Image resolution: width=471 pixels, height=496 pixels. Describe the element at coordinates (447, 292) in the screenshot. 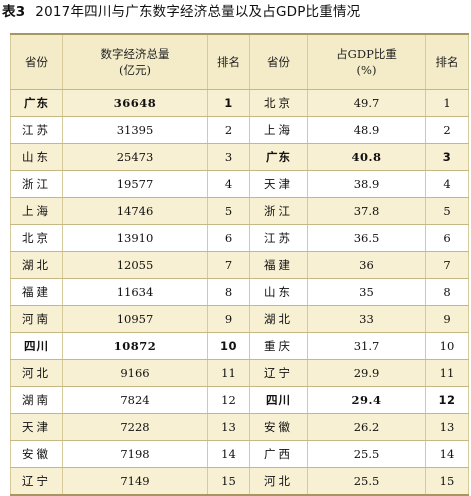

I see `rank-right-cell: 8` at that location.